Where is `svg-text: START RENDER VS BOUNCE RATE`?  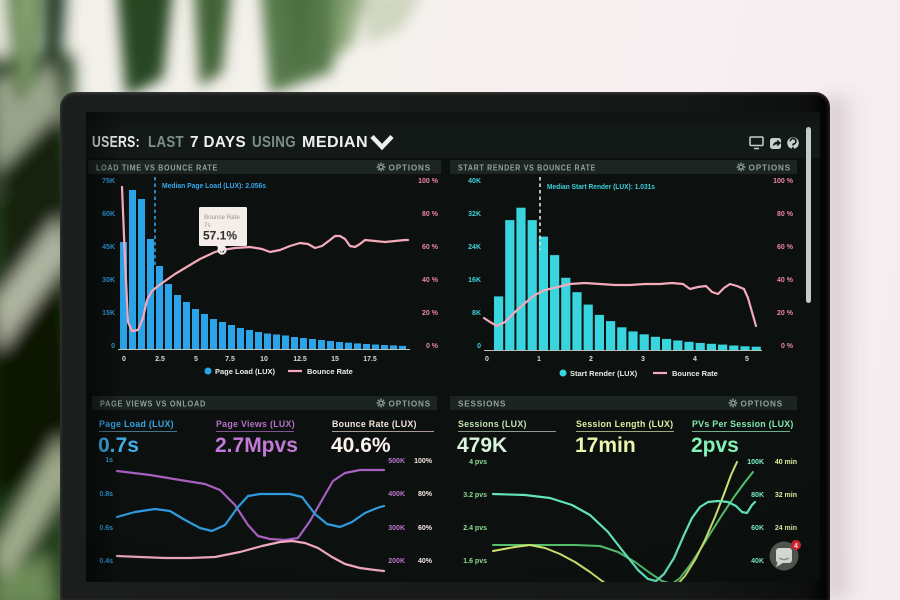 svg-text: START RENDER VS BOUNCE RATE is located at coordinates (527, 168).